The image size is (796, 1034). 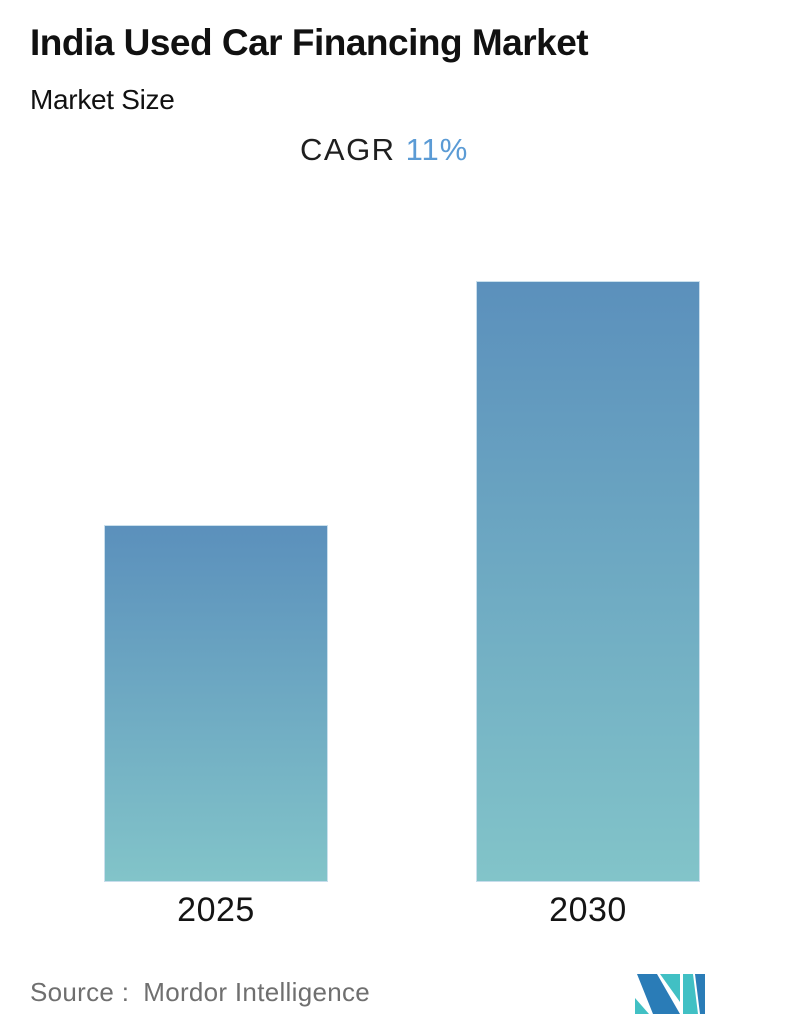 What do you see at coordinates (348, 149) in the screenshot?
I see `cagr-label: CAGR` at bounding box center [348, 149].